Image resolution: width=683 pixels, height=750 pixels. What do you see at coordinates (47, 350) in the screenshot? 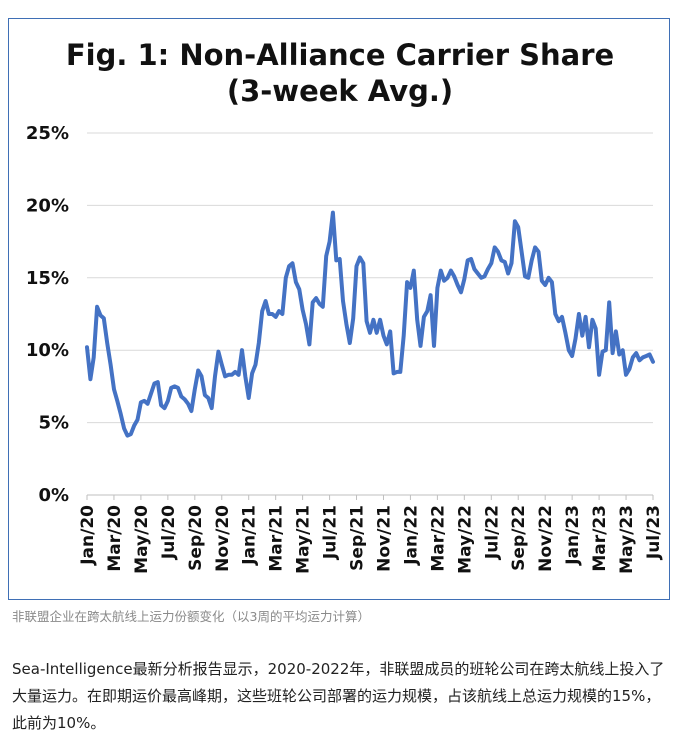
I see `y-tick-label: 10%` at bounding box center [47, 350].